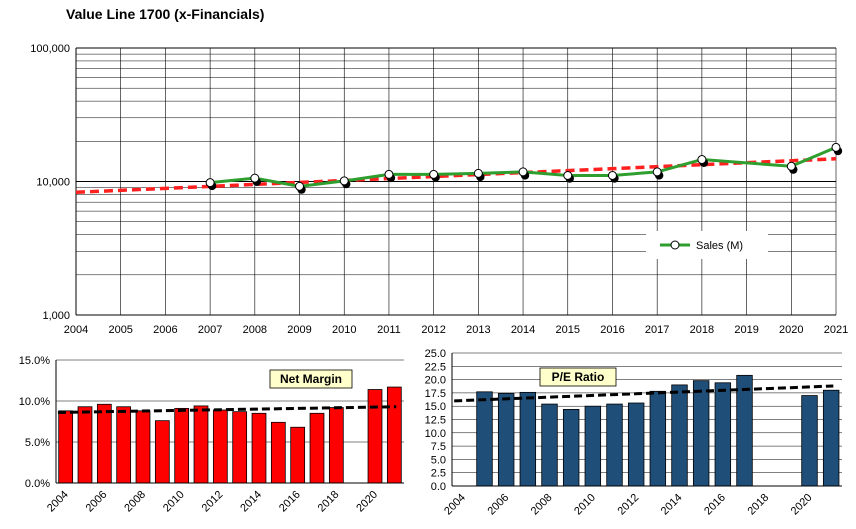 The height and width of the screenshot is (529, 856). Describe the element at coordinates (165, 14) in the screenshot. I see `page-title: Value Line 1700 (x-Financials)` at that location.